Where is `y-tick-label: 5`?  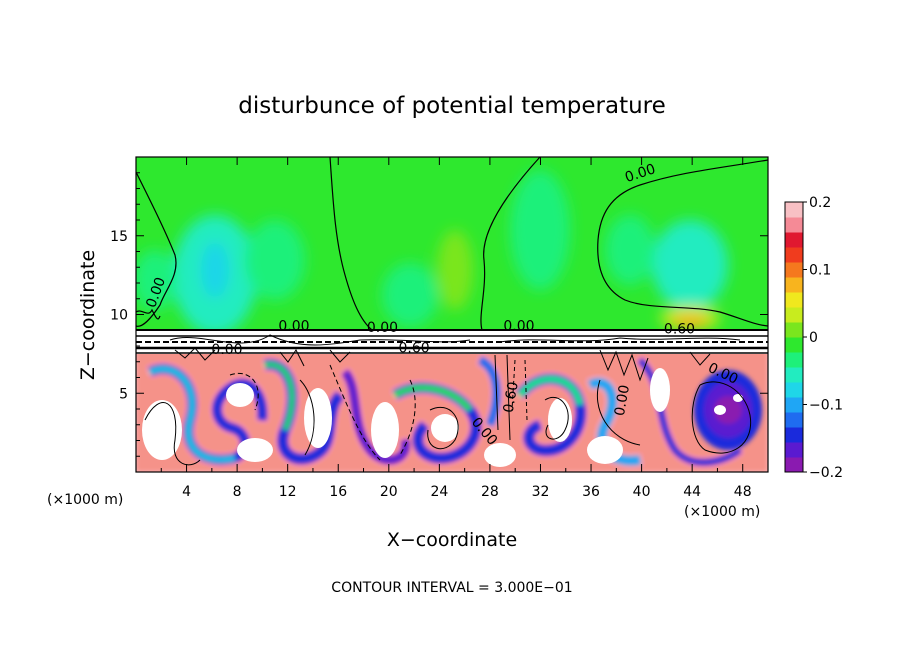 y-tick-label: 5 is located at coordinates (123, 394).